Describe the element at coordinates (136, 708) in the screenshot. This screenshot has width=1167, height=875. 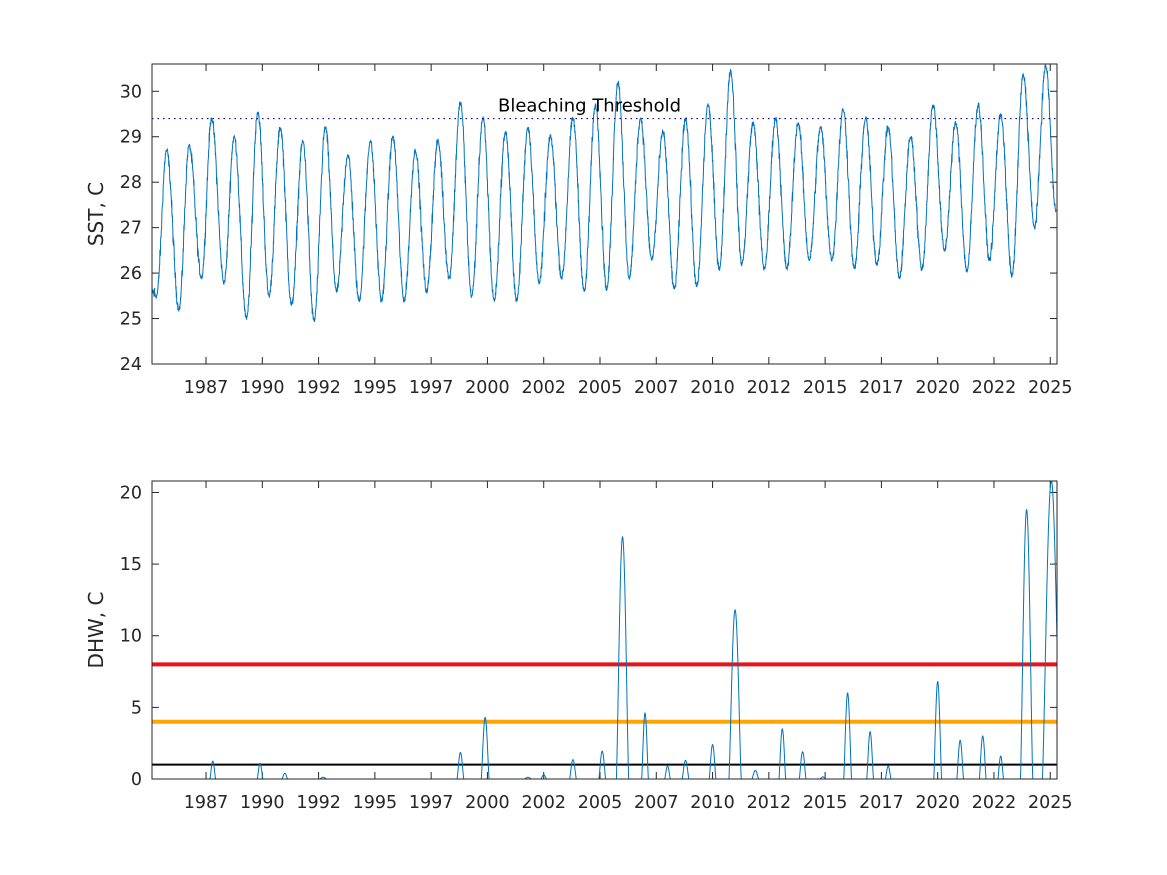
I see `y-tick-label: 5` at that location.